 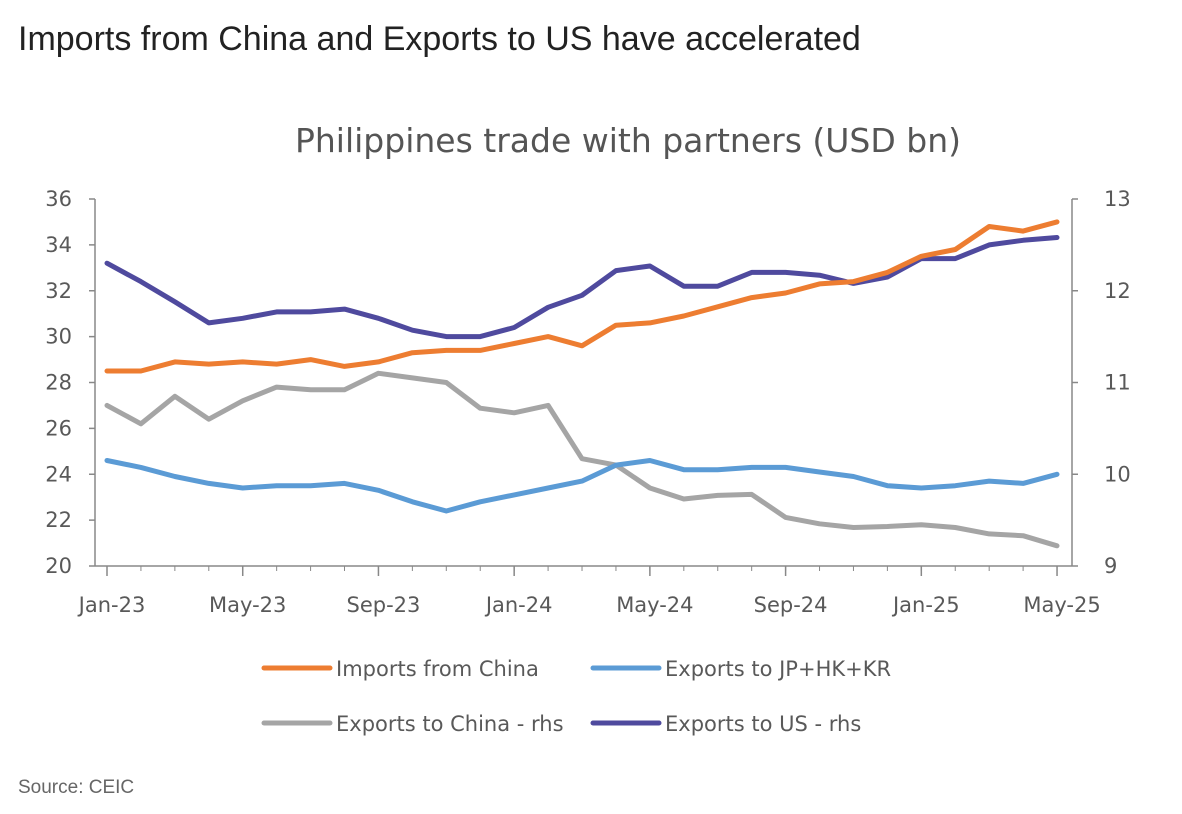 What do you see at coordinates (383, 605) in the screenshot?
I see `x-tick-label: Sep-23` at bounding box center [383, 605].